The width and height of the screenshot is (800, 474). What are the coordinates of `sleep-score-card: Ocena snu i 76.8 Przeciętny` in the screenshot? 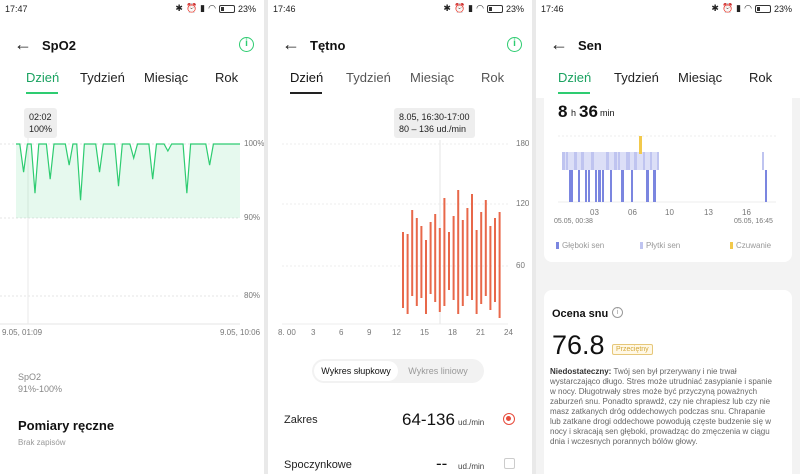 It's located at (668, 382).